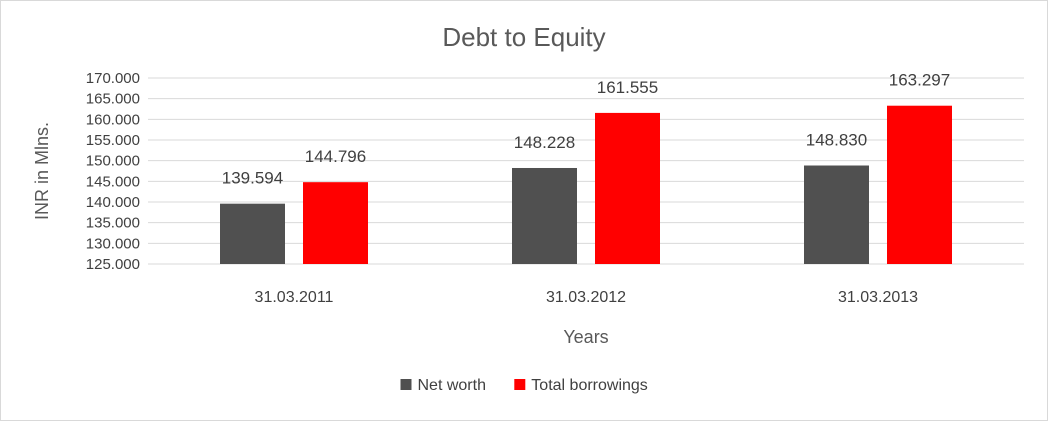 This screenshot has height=421, width=1048. Describe the element at coordinates (452, 385) in the screenshot. I see `legend-label: Net worth` at that location.